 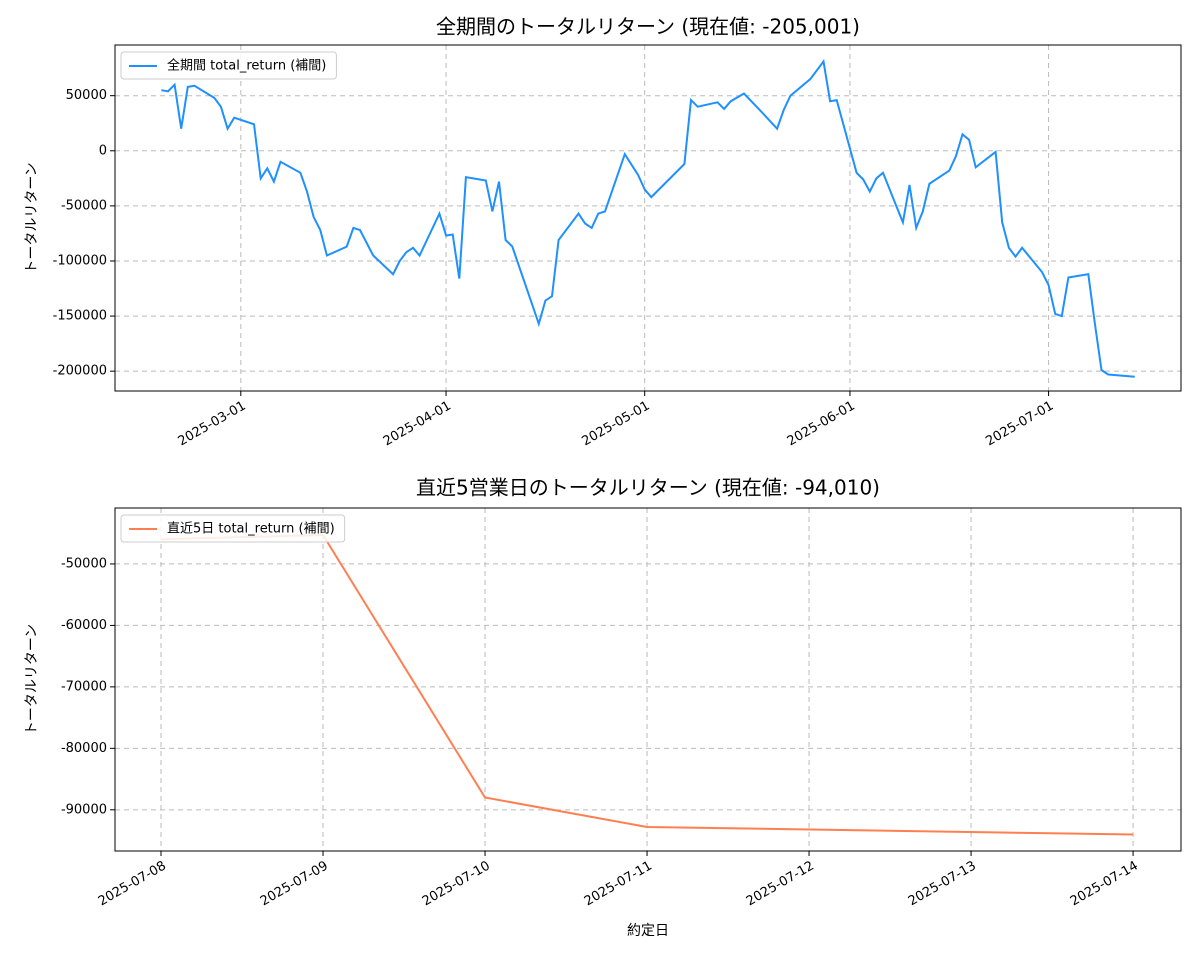 What do you see at coordinates (103, 150) in the screenshot?
I see `y-tick-label: 0` at bounding box center [103, 150].